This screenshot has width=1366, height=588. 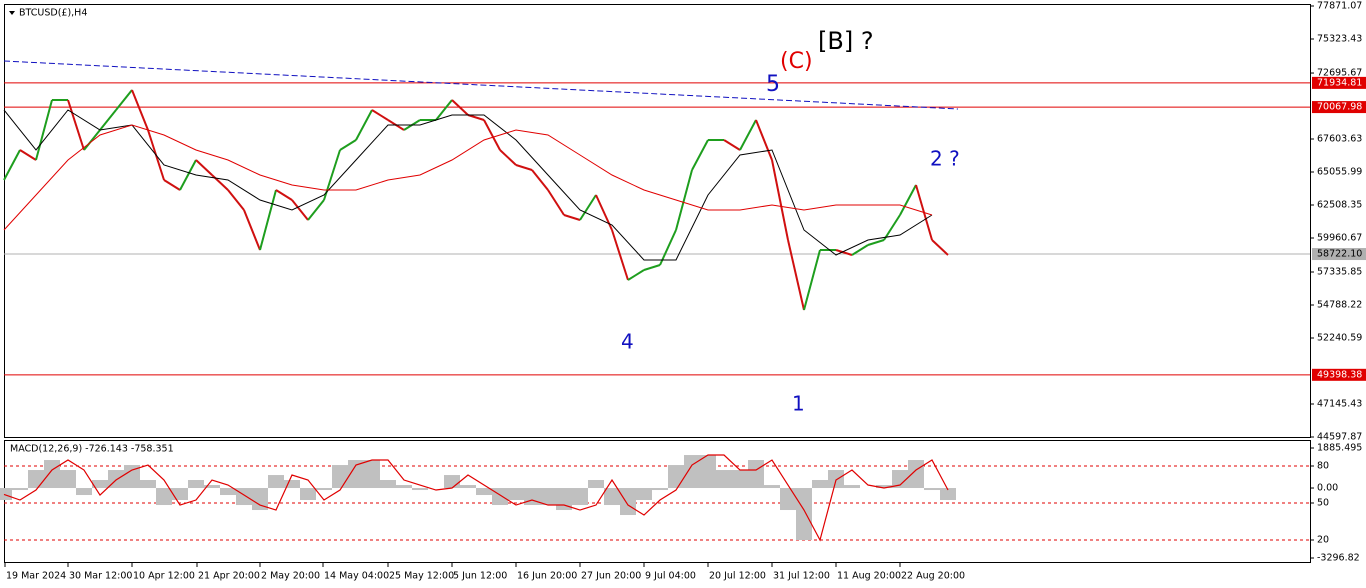 What do you see at coordinates (846, 41) in the screenshot?
I see `wave-label: [B] ?` at bounding box center [846, 41].